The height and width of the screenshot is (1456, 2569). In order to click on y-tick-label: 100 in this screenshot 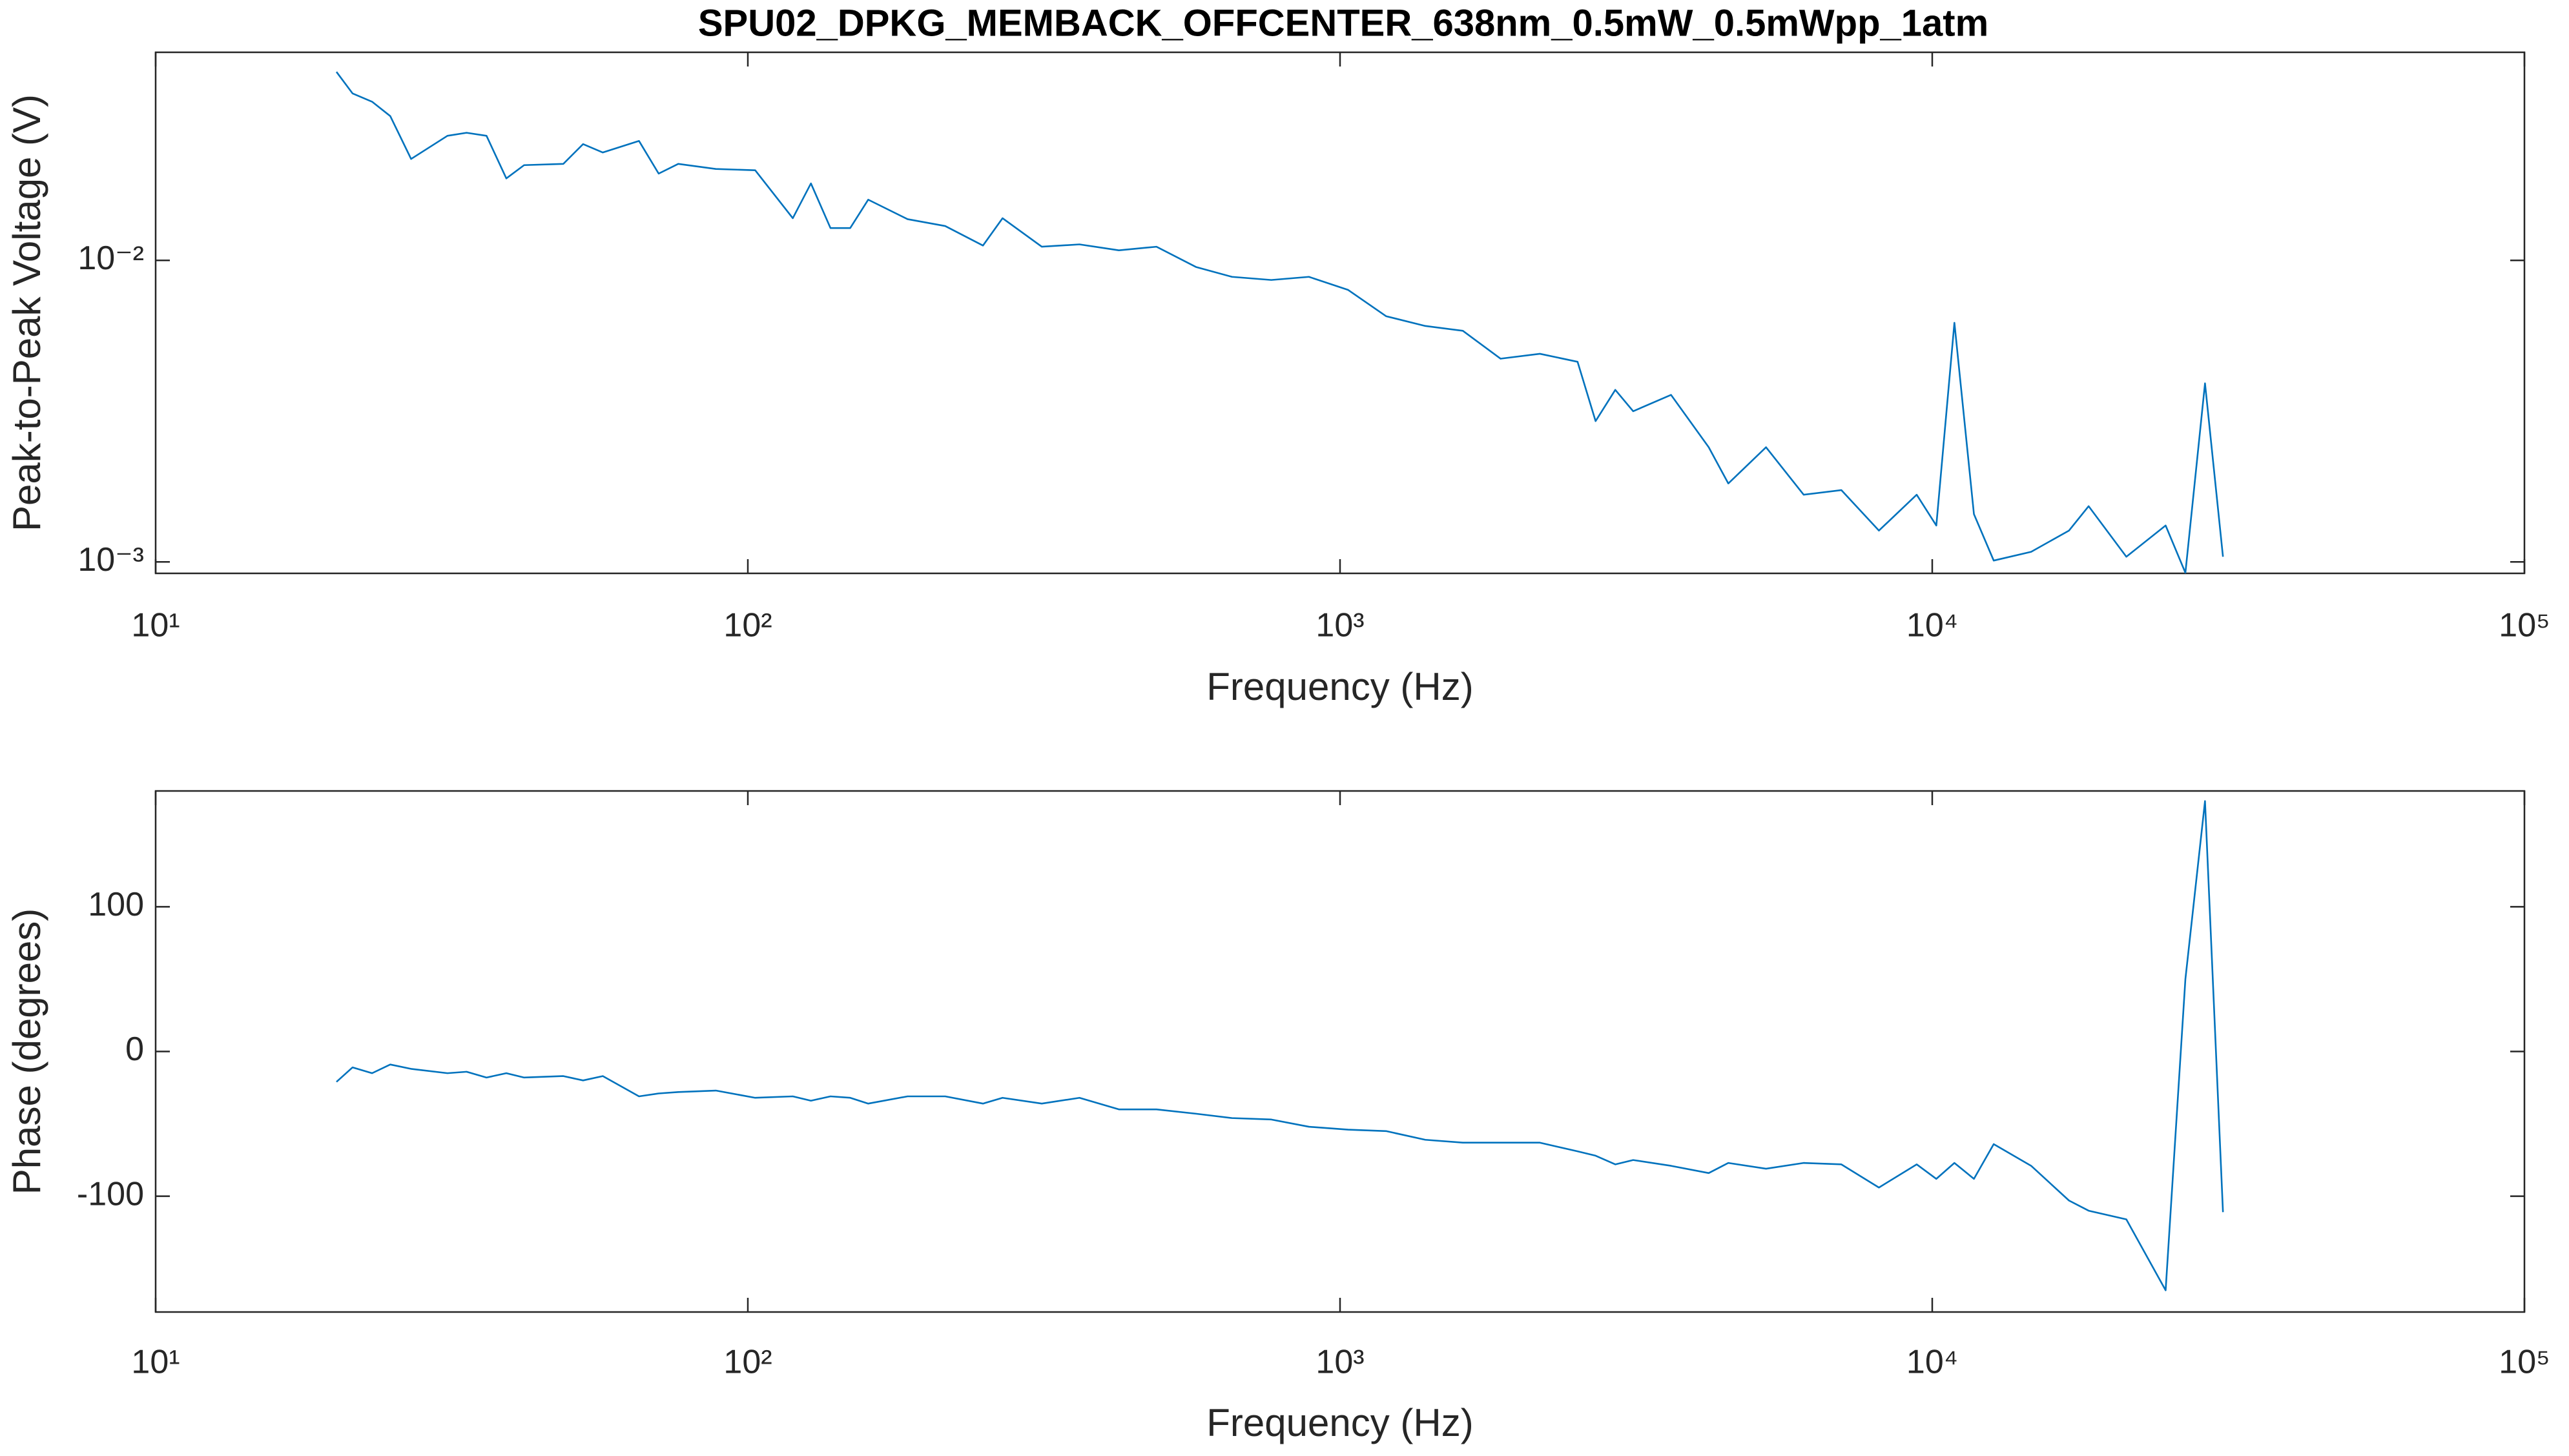, I will do `click(116, 904)`.